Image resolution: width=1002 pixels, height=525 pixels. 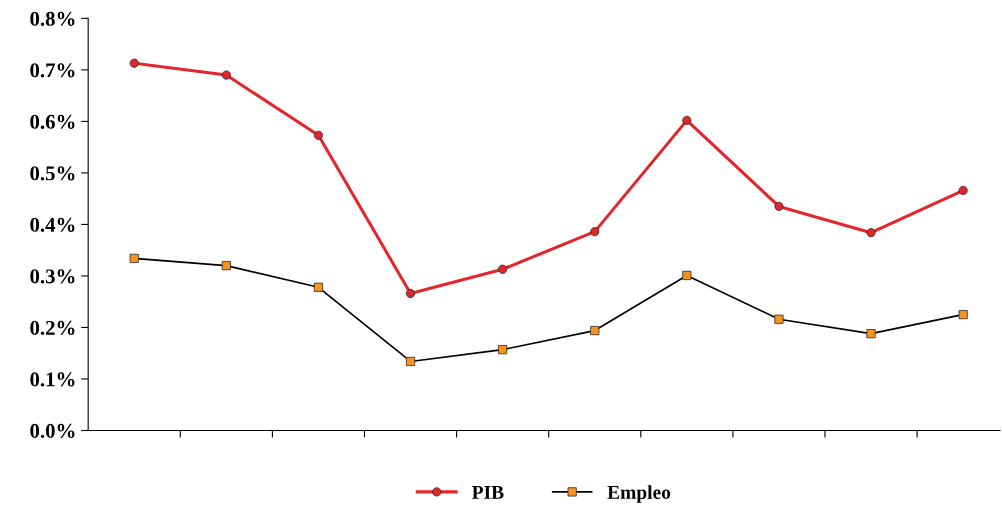 What do you see at coordinates (52, 276) in the screenshot?
I see `y-tick-label: 0.3%` at bounding box center [52, 276].